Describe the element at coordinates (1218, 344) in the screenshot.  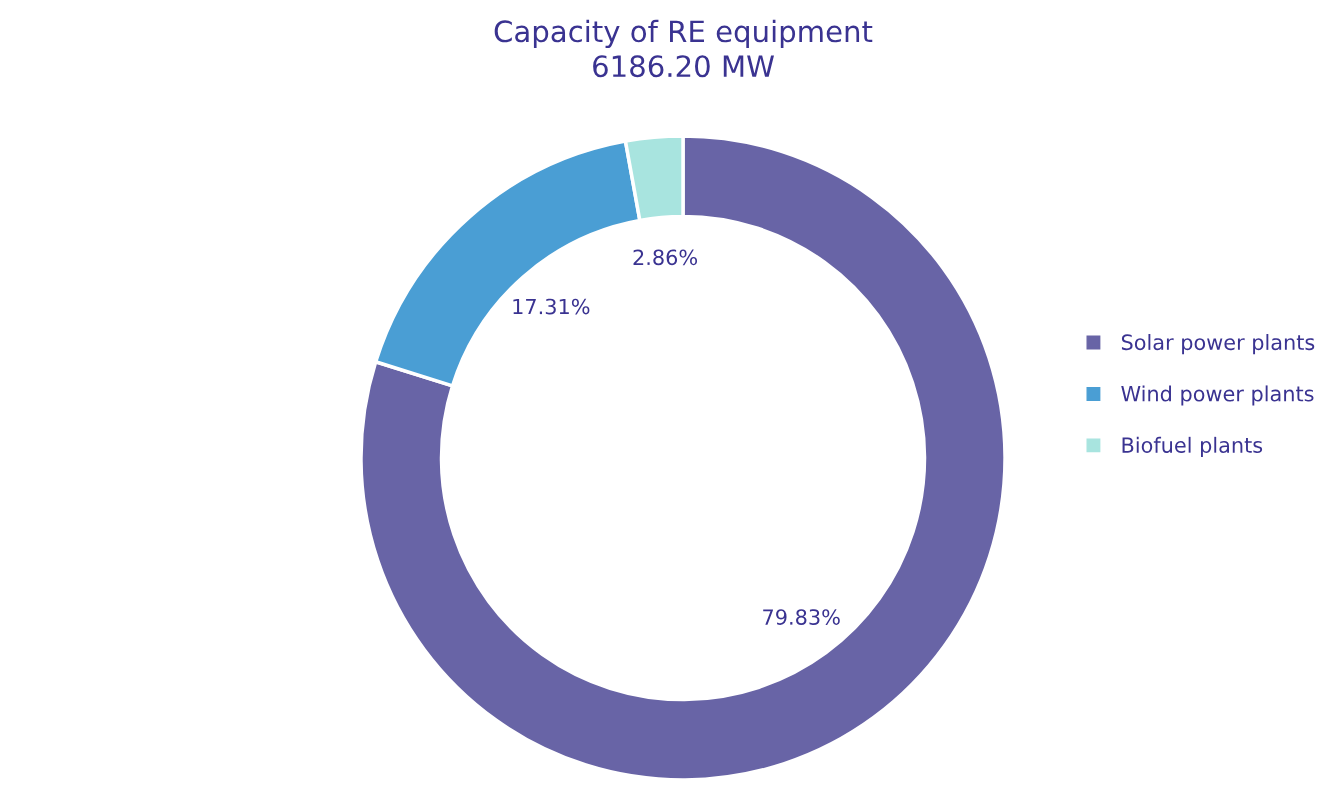
I see `legend-label: Solar power plants` at that location.